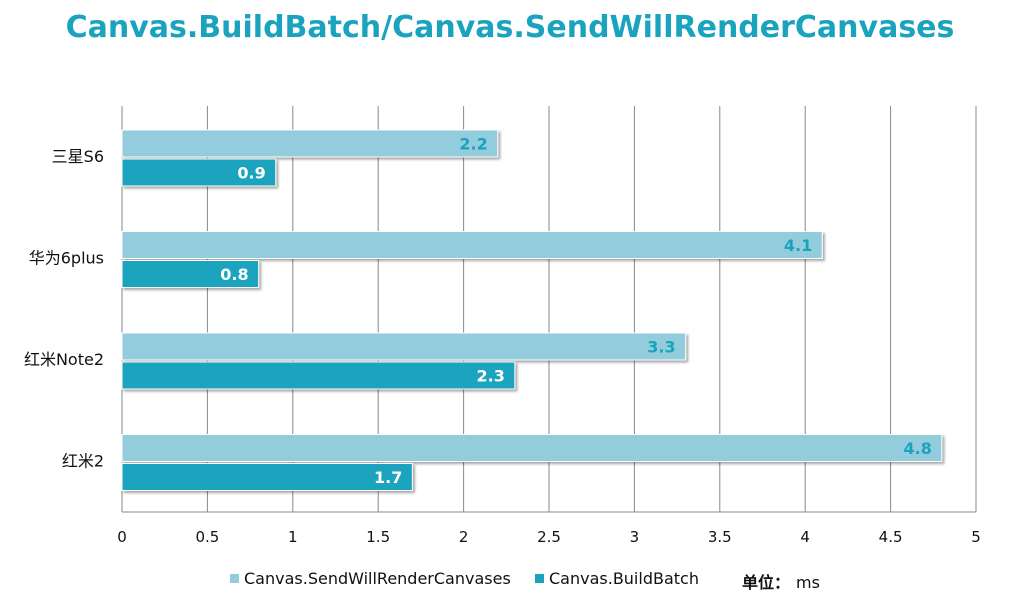  What do you see at coordinates (66, 258) in the screenshot?
I see `y-category-label: 华为6plus` at bounding box center [66, 258].